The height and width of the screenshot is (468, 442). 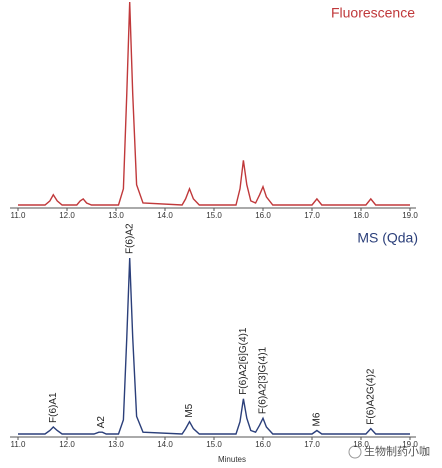 What do you see at coordinates (189, 410) in the screenshot?
I see `peak-label: M5` at bounding box center [189, 410].